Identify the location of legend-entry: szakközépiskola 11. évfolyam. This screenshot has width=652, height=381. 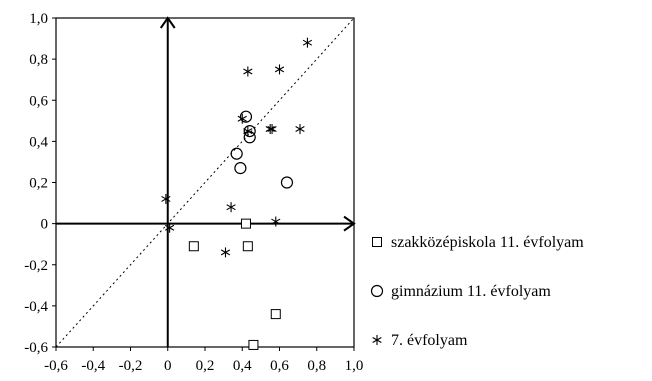
(478, 242).